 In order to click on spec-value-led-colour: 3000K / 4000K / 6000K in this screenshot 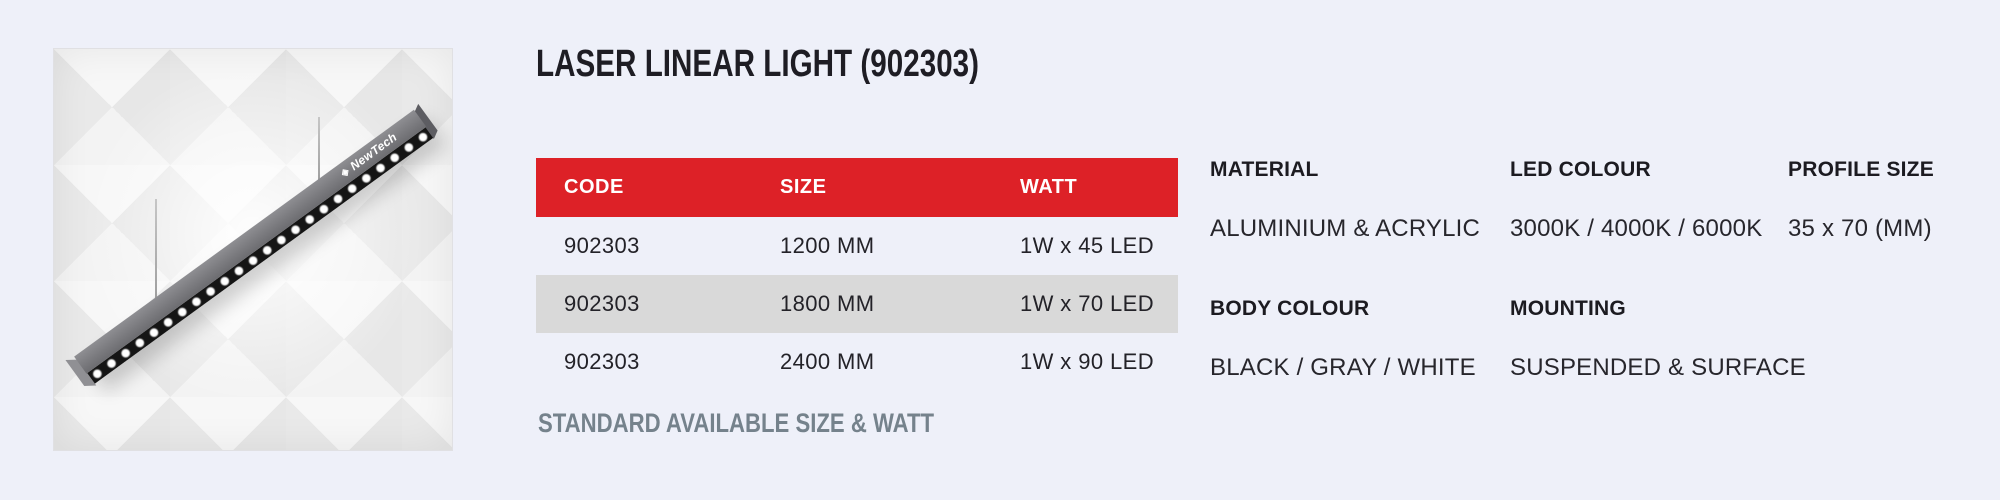, I will do `click(1636, 228)`.